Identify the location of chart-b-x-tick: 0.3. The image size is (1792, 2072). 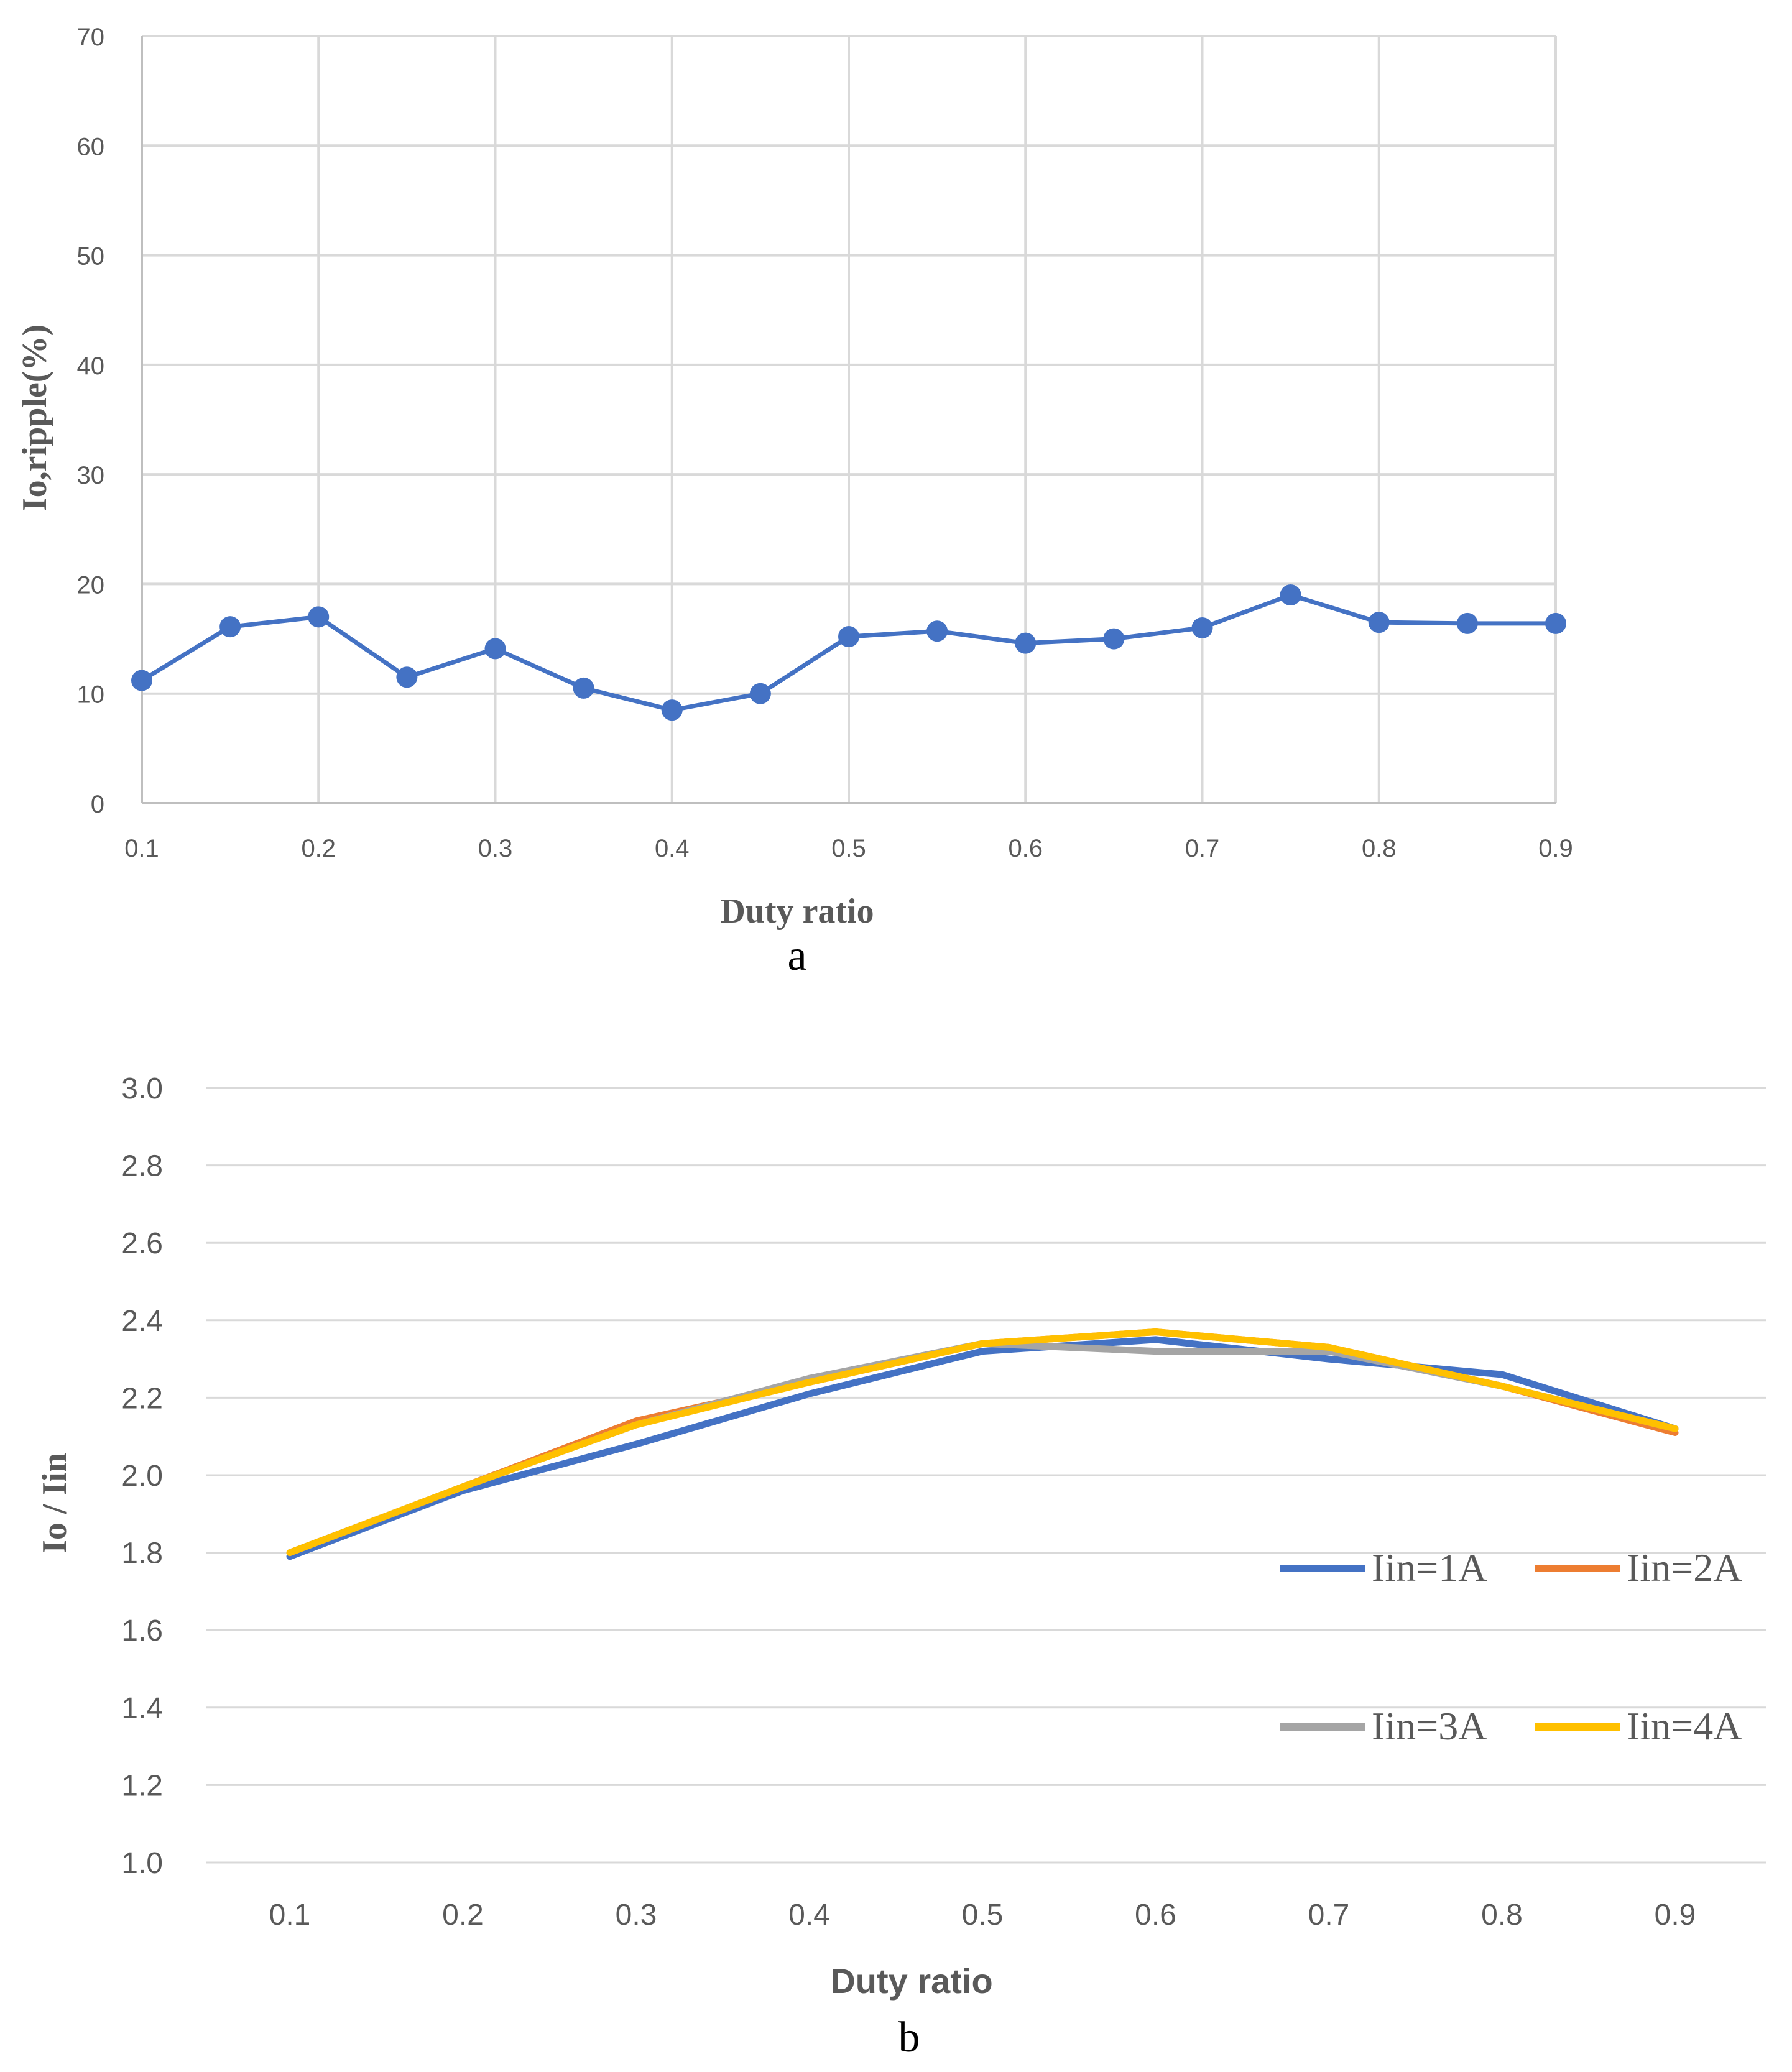
(636, 1916).